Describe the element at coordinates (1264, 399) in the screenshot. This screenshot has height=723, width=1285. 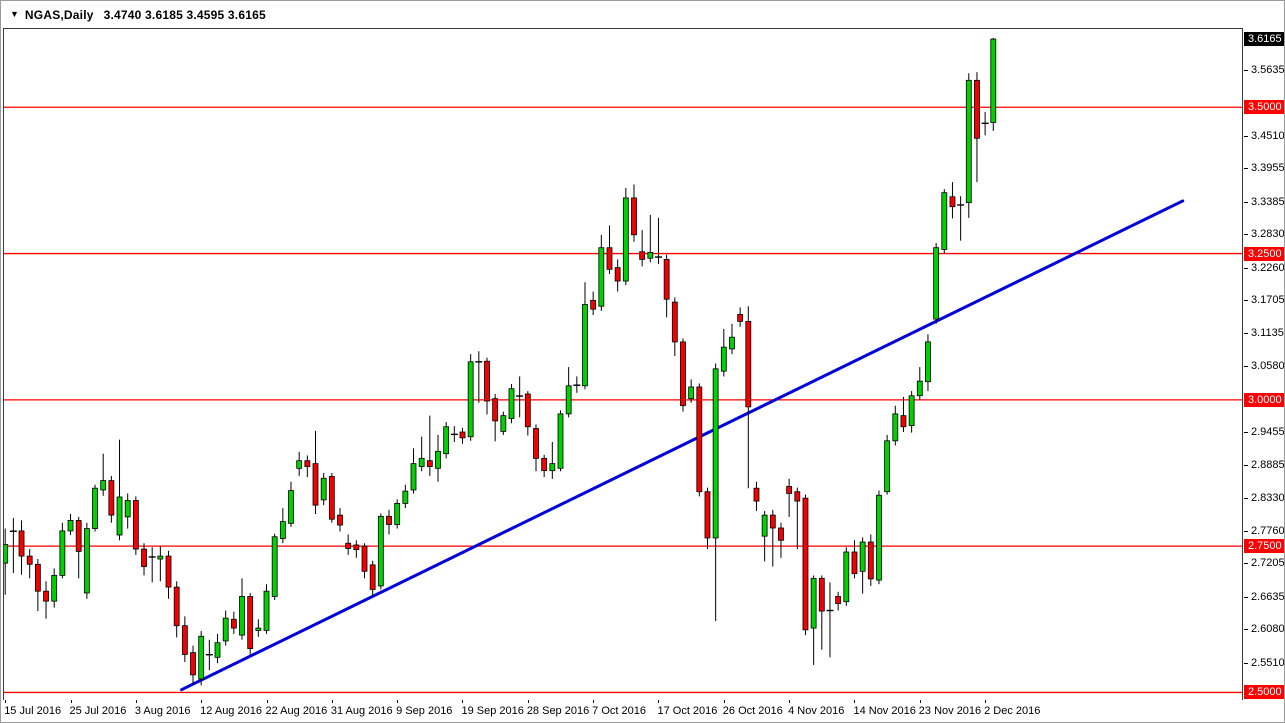
I see `level-price-tag: 3.0000` at that location.